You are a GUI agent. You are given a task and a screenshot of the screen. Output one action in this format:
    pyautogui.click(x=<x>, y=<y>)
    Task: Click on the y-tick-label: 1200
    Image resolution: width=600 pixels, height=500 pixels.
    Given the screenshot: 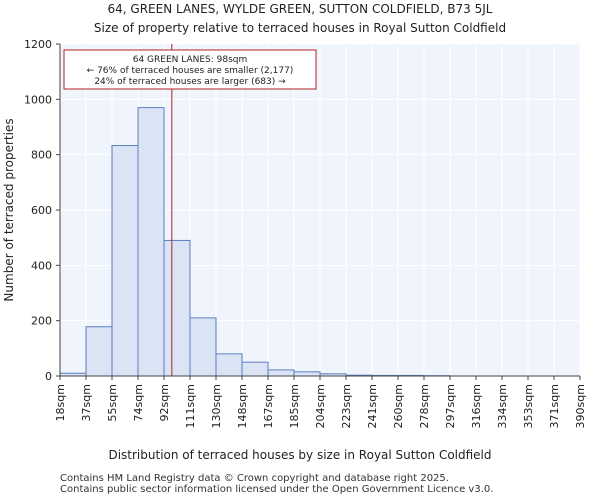 What is the action you would take?
    pyautogui.click(x=38, y=44)
    